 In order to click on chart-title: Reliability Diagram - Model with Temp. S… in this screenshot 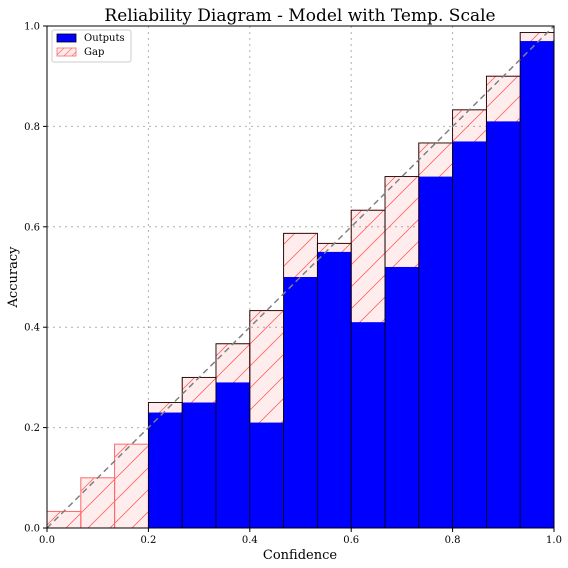, I will do `click(299, 16)`.